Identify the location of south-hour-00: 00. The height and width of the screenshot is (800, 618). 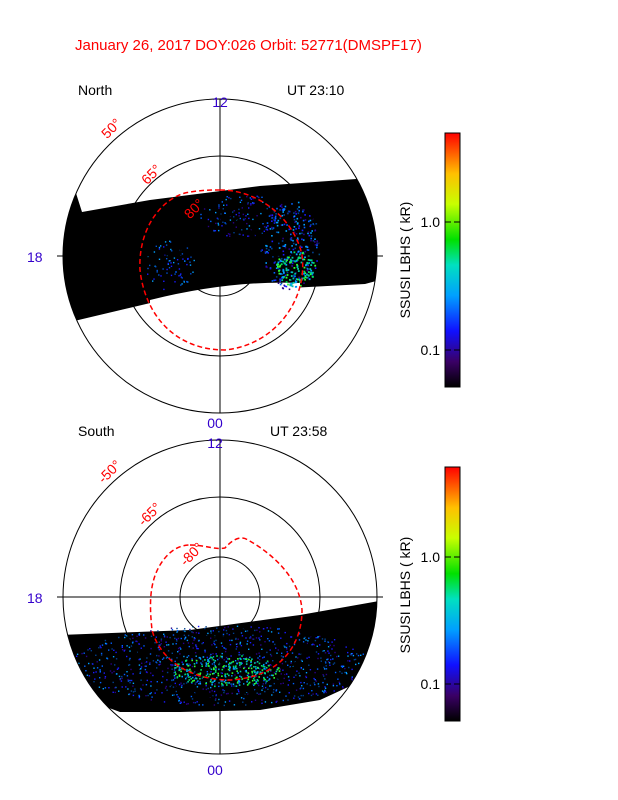
(215, 770).